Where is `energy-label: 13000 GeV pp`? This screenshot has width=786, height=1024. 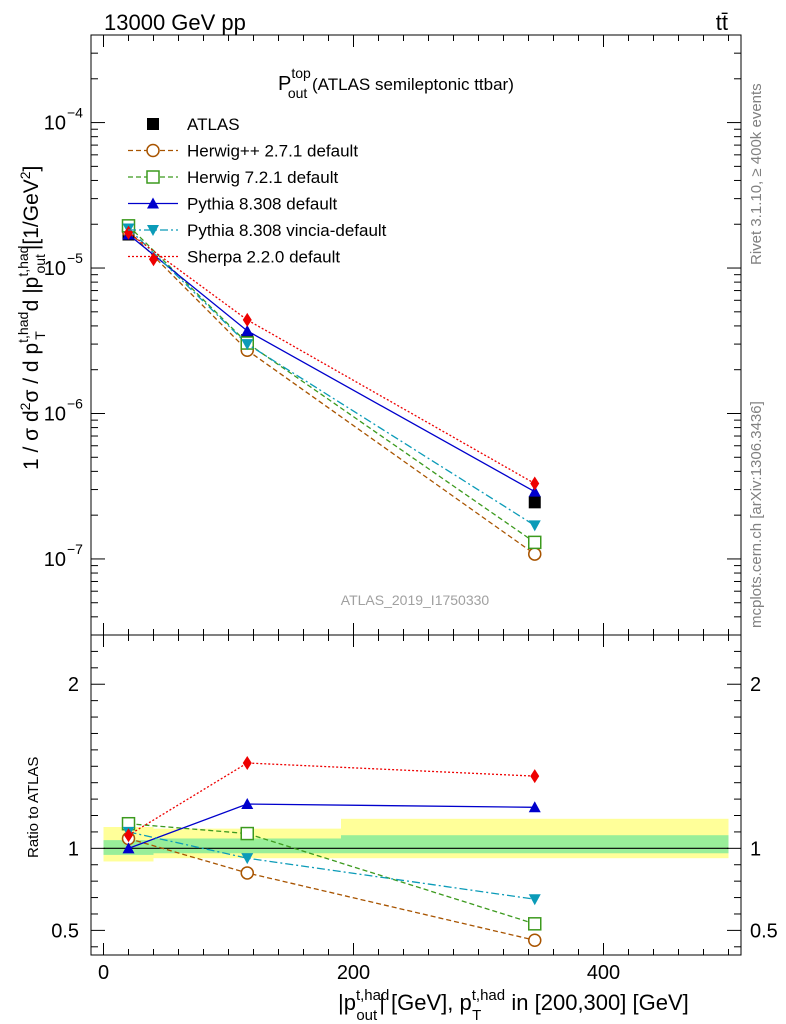 energy-label: 13000 GeV pp is located at coordinates (175, 22).